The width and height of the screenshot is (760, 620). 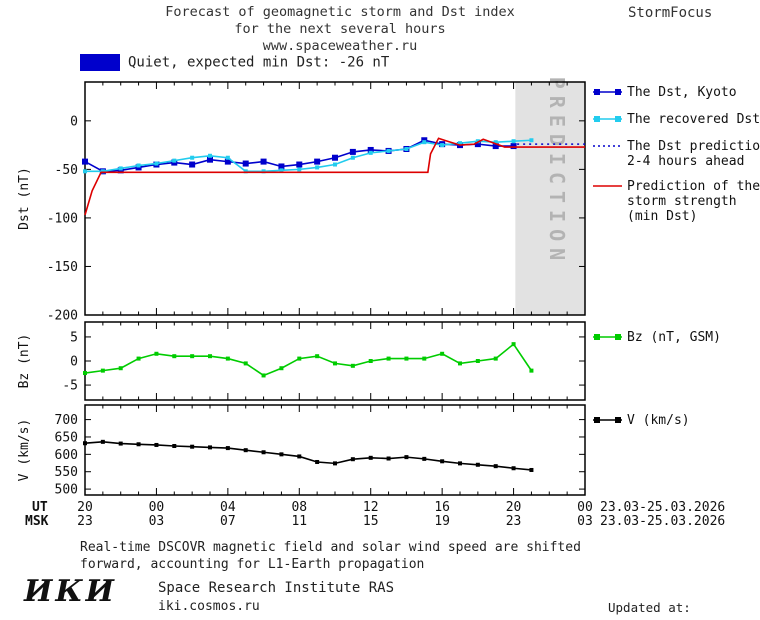 I want to click on legend-the-recovered-dst: The recovered Dst, so click(x=676, y=119).